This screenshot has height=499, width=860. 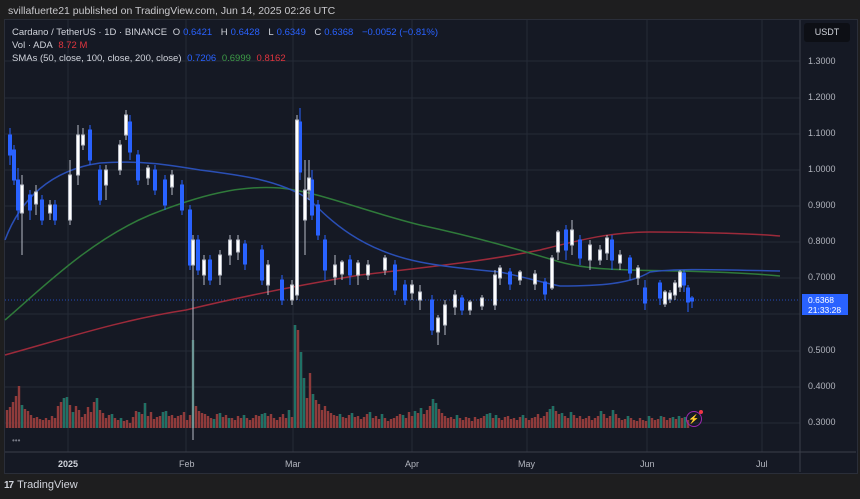 I want to click on sma200-value: 0.8162, so click(x=271, y=58).